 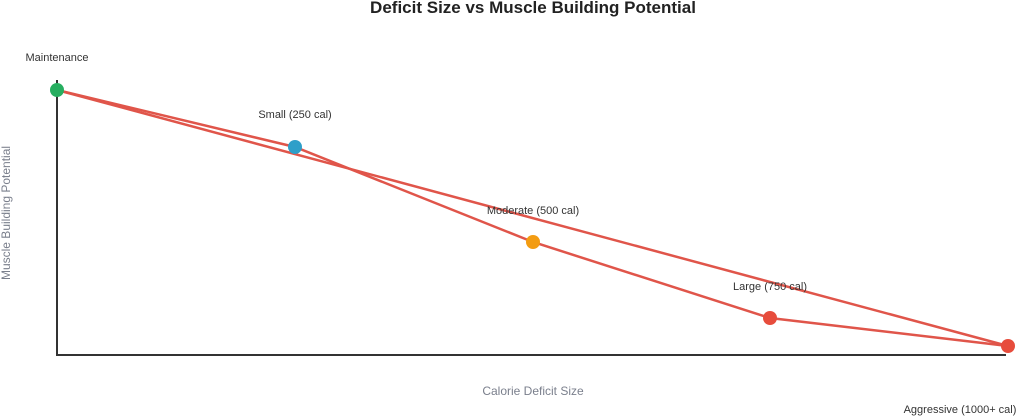 What do you see at coordinates (770, 318) in the screenshot?
I see `point-large` at bounding box center [770, 318].